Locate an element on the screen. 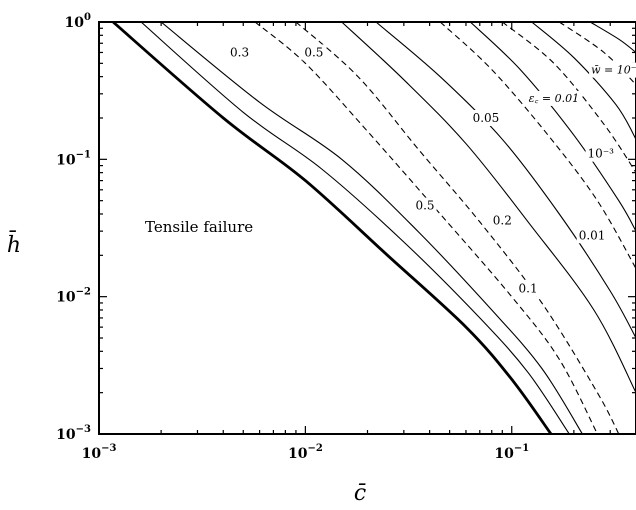  svg-text: 0.2 is located at coordinates (502, 220).